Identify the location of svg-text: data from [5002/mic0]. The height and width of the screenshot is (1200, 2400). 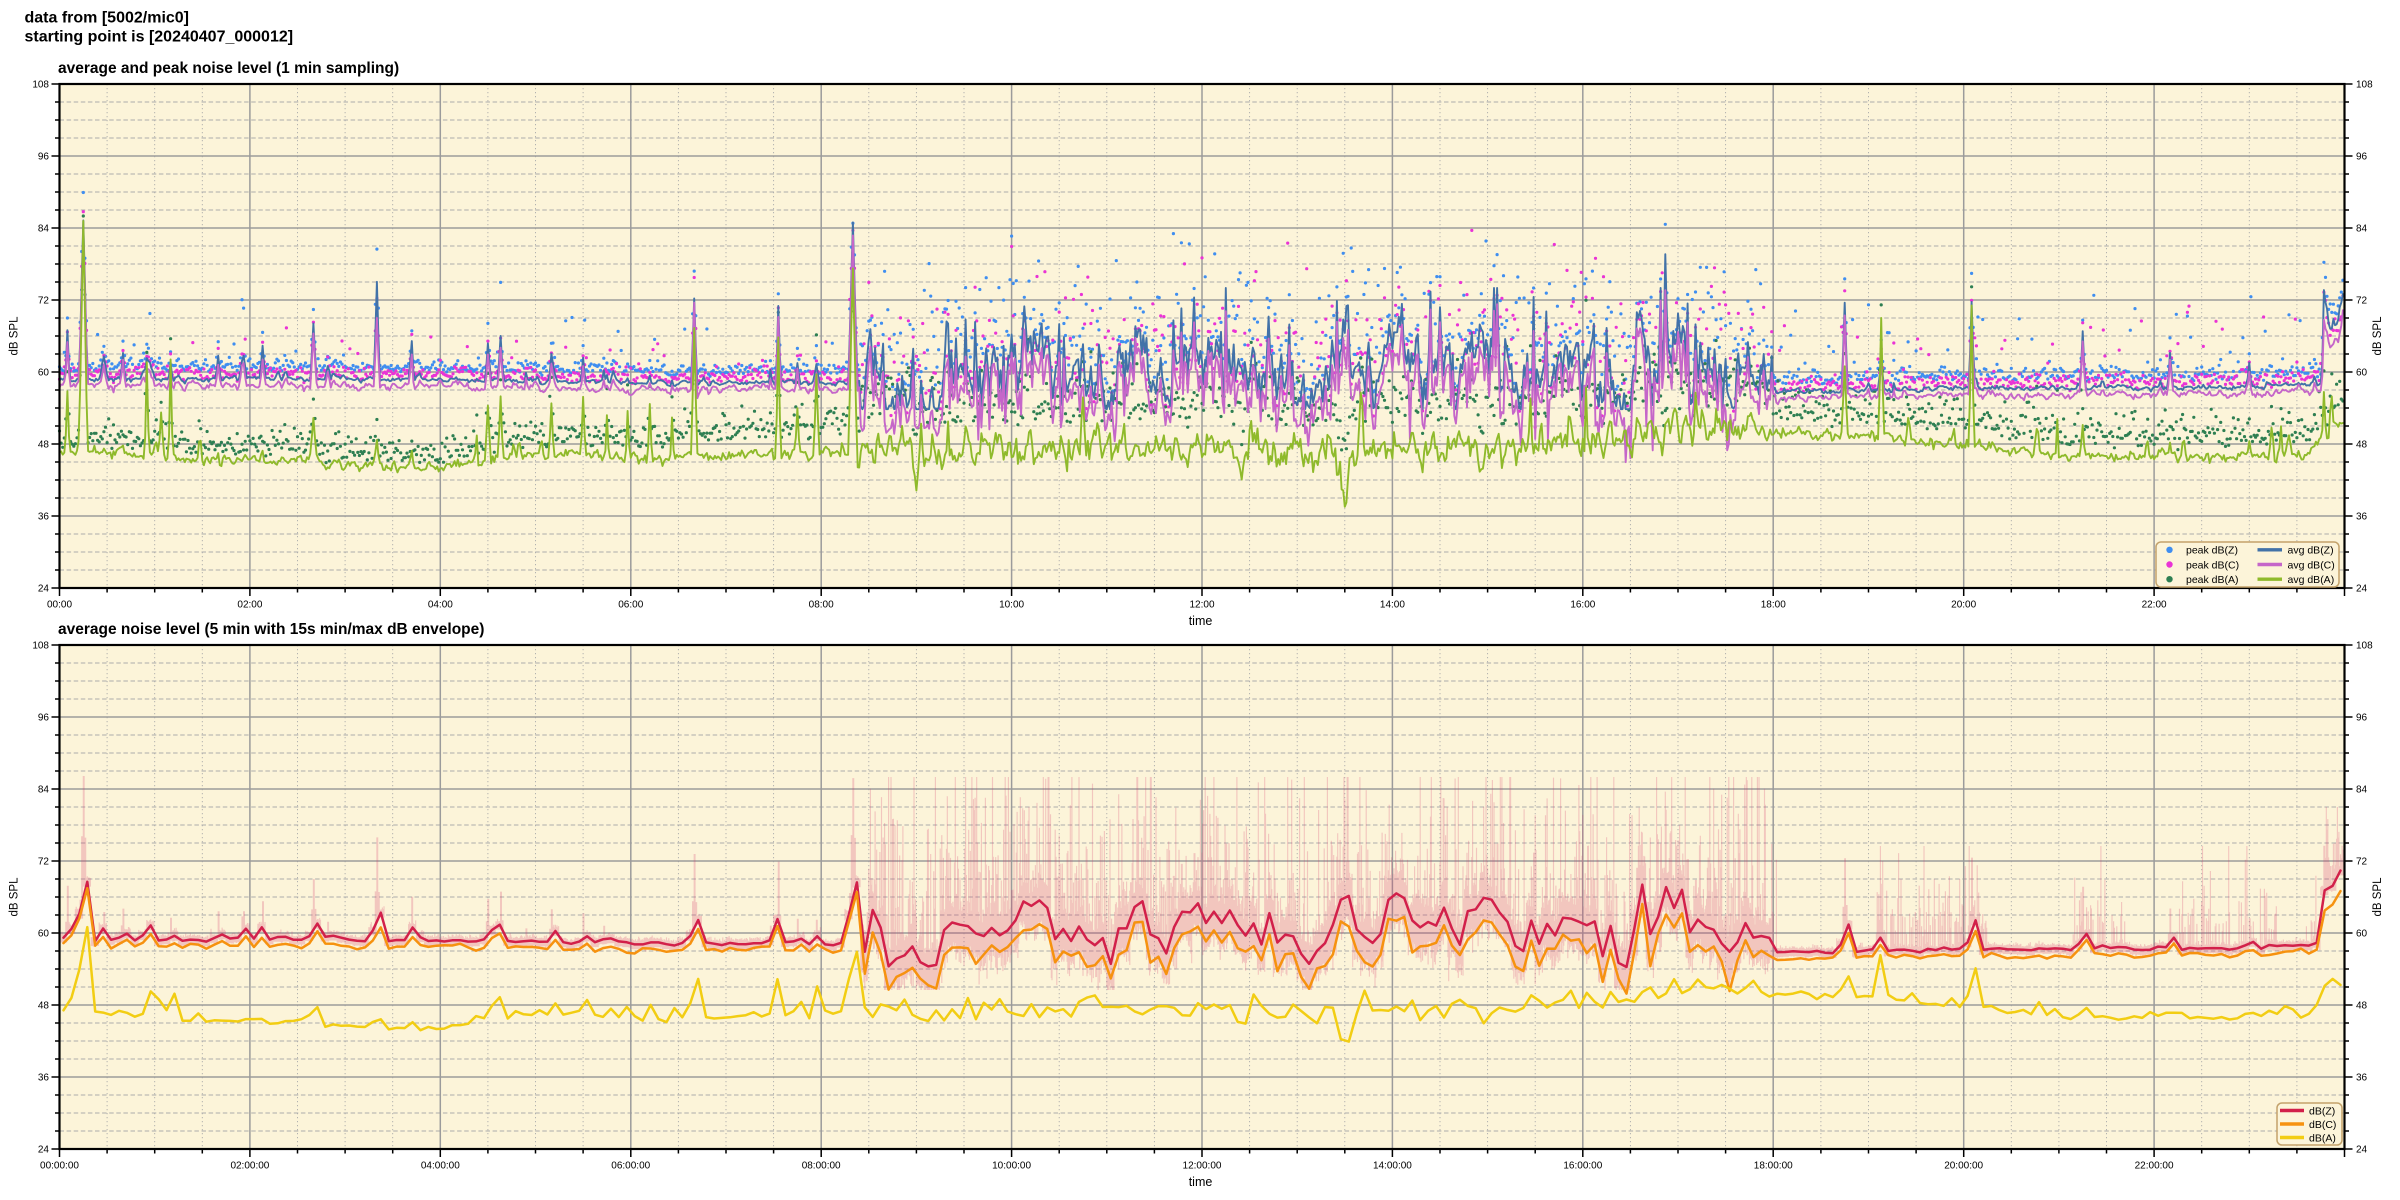
(107, 18).